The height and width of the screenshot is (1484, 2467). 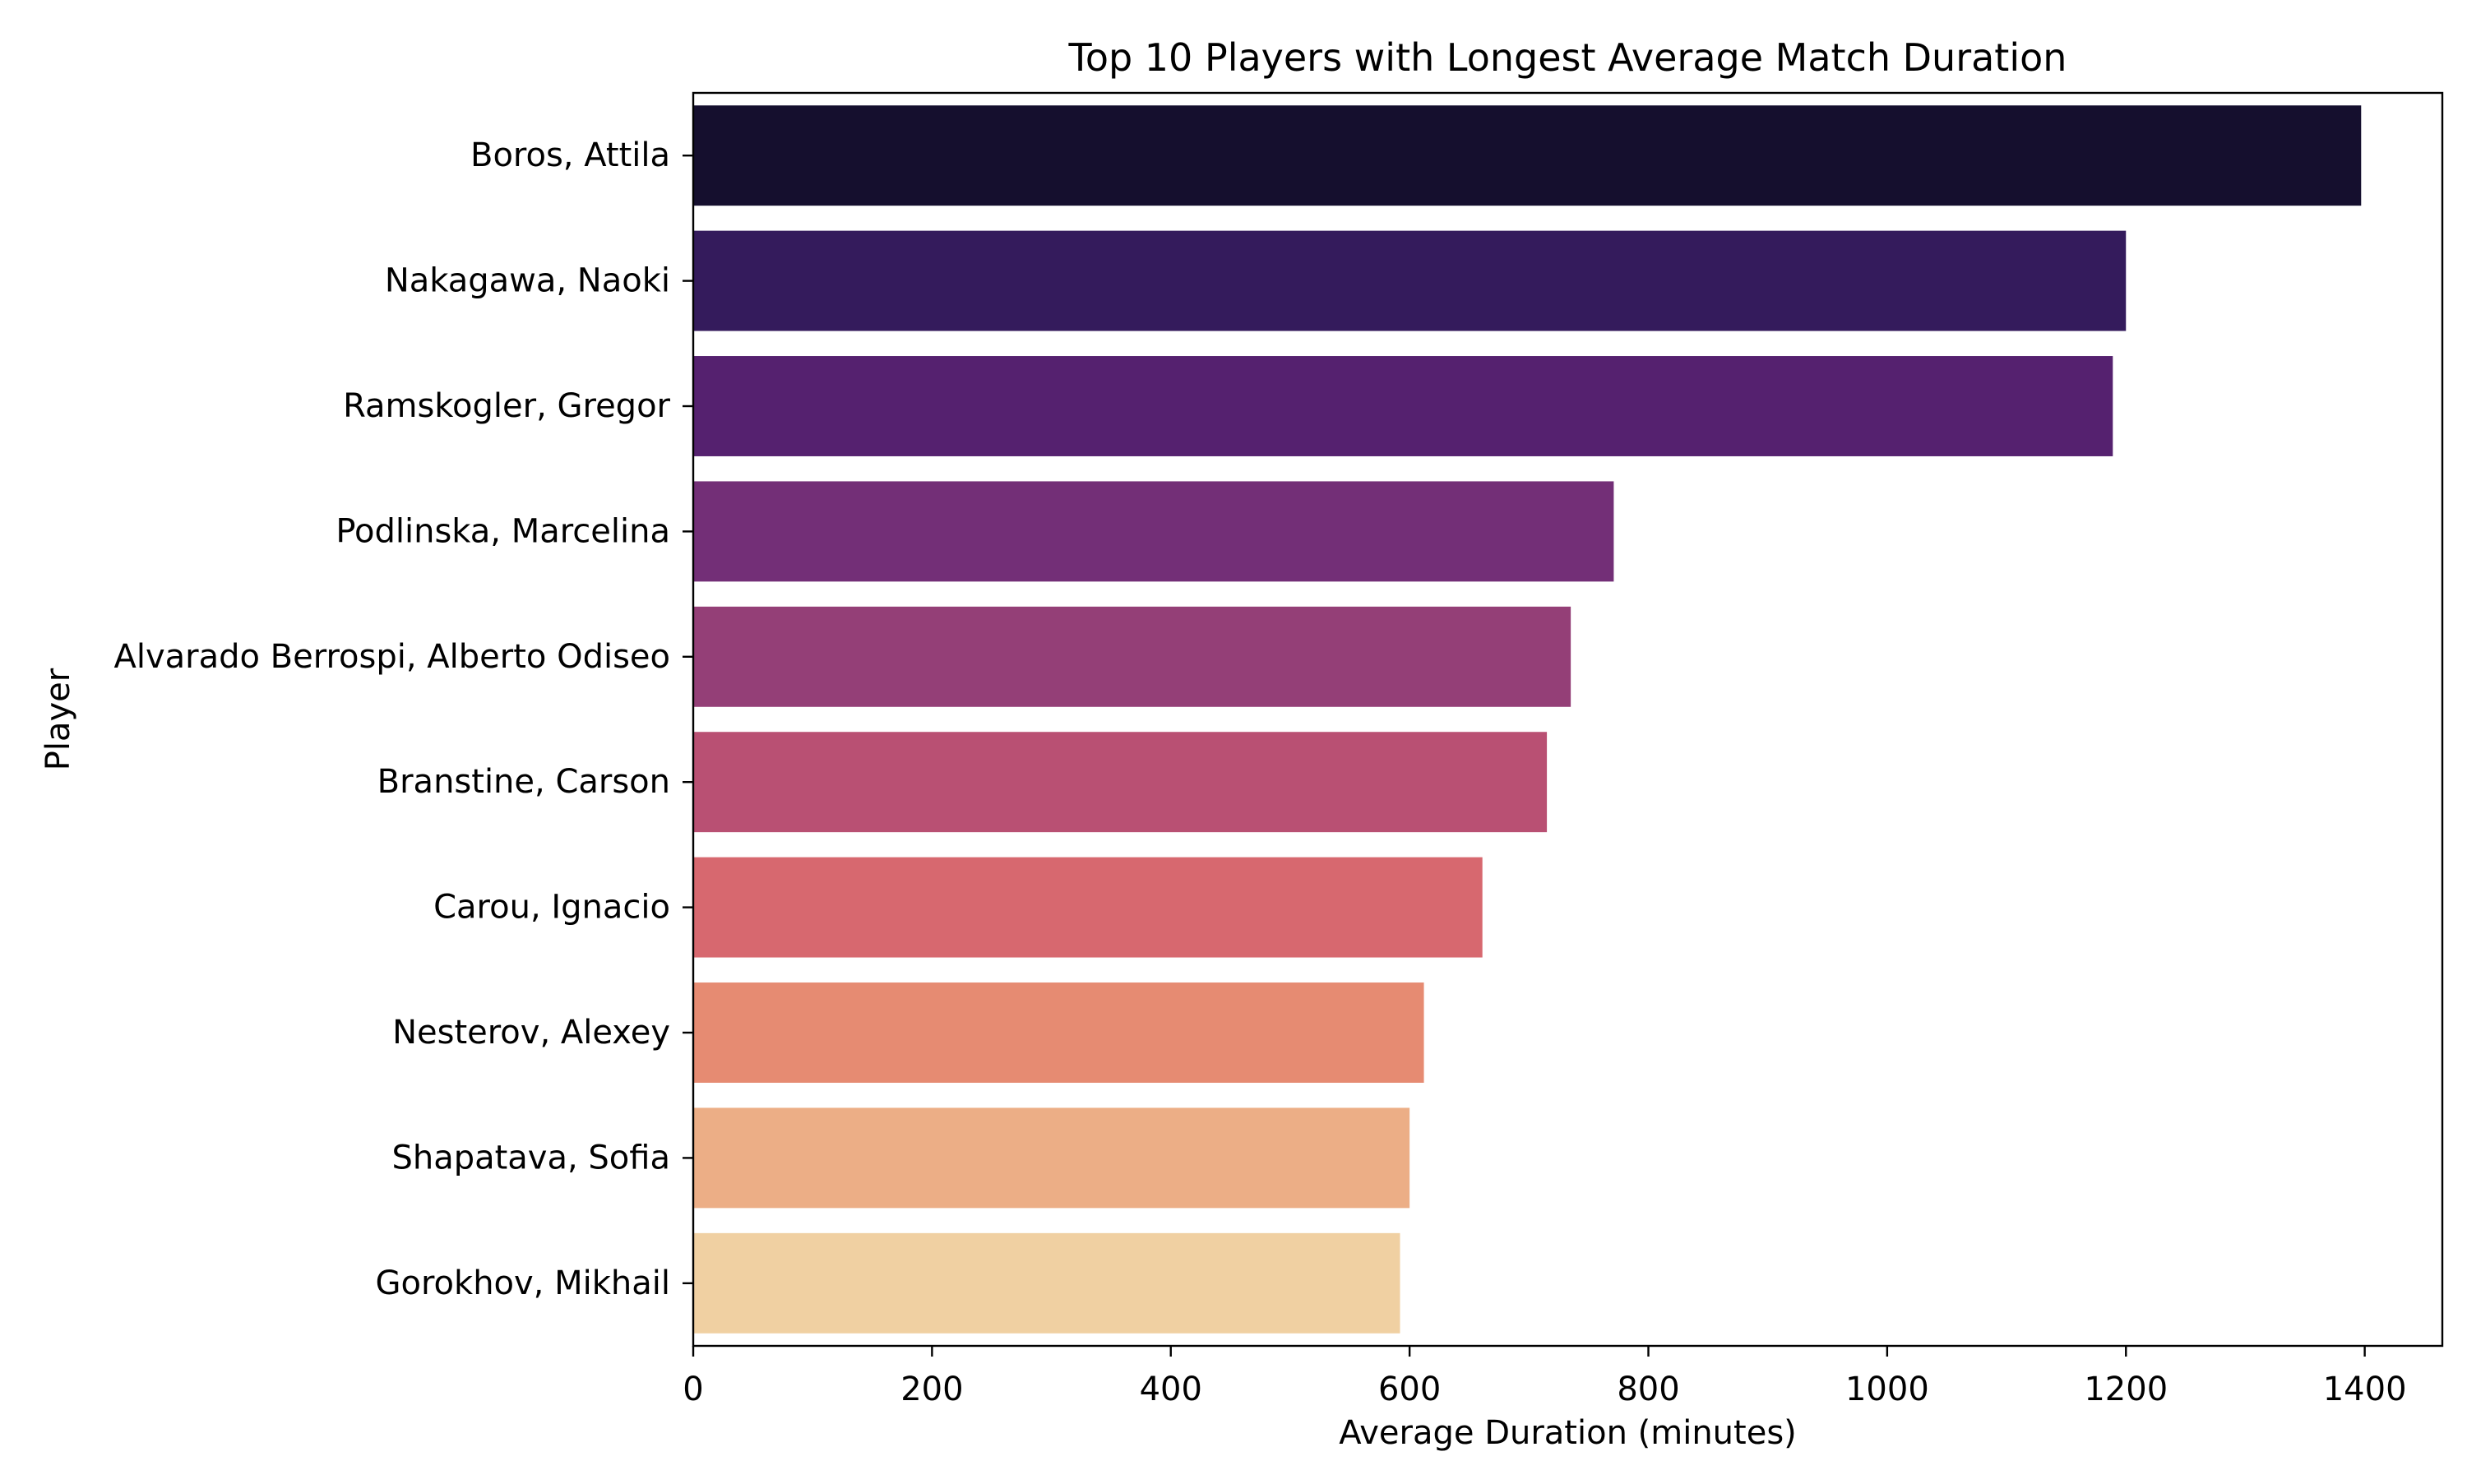 What do you see at coordinates (523, 782) in the screenshot?
I see `y-tick-label: Branstine, Carson` at bounding box center [523, 782].